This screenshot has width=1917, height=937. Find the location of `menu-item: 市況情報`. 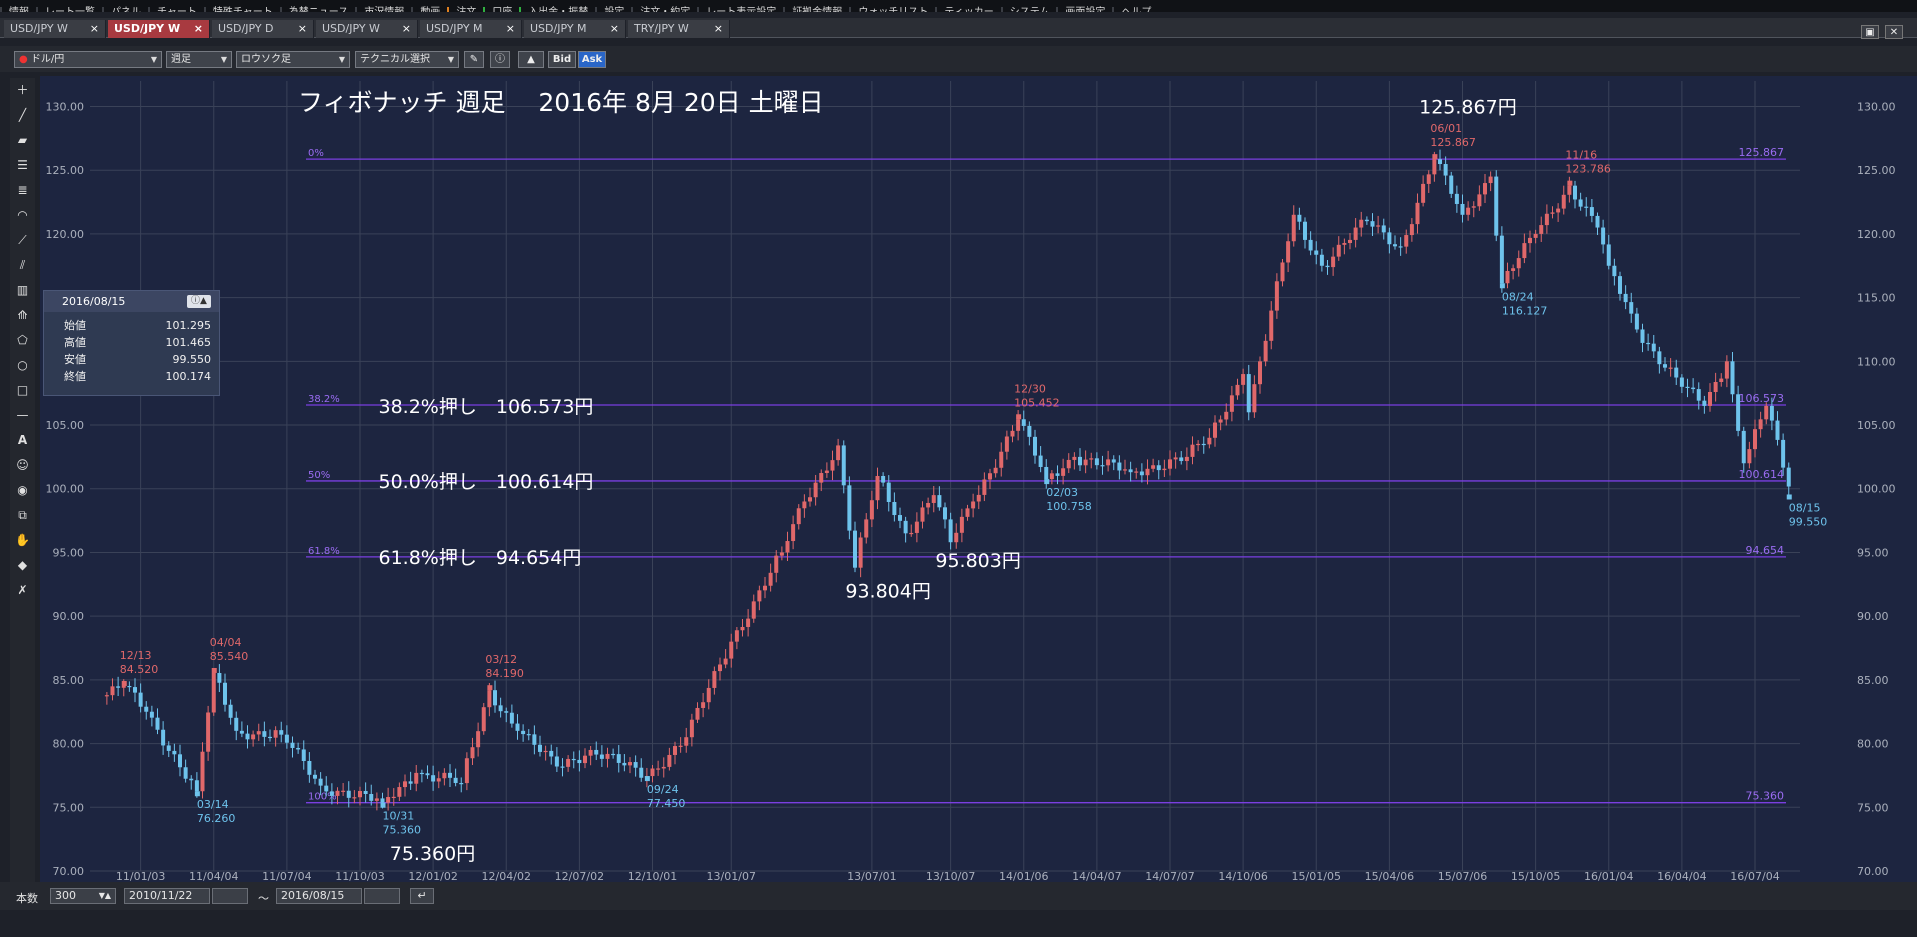

menu-item: 市況情報 is located at coordinates (383, 9).